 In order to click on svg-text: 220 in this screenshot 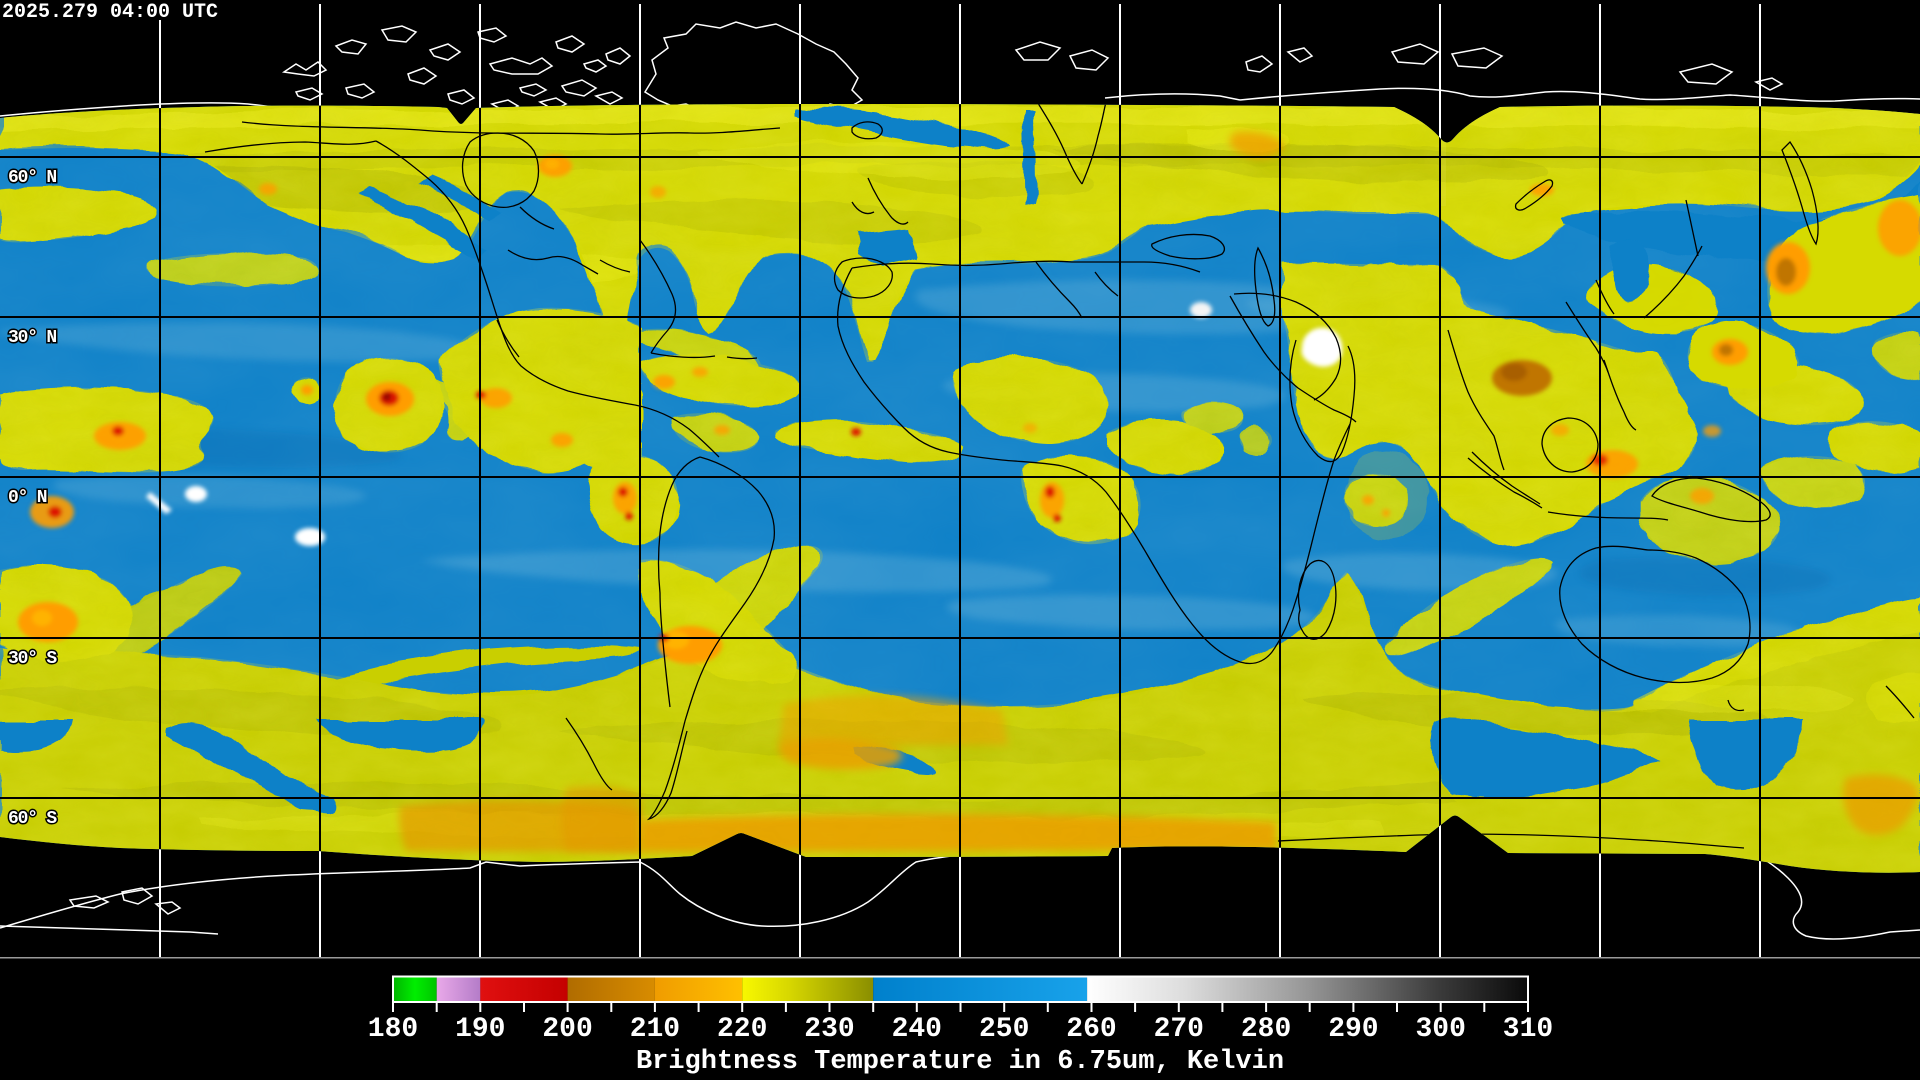, I will do `click(742, 1029)`.